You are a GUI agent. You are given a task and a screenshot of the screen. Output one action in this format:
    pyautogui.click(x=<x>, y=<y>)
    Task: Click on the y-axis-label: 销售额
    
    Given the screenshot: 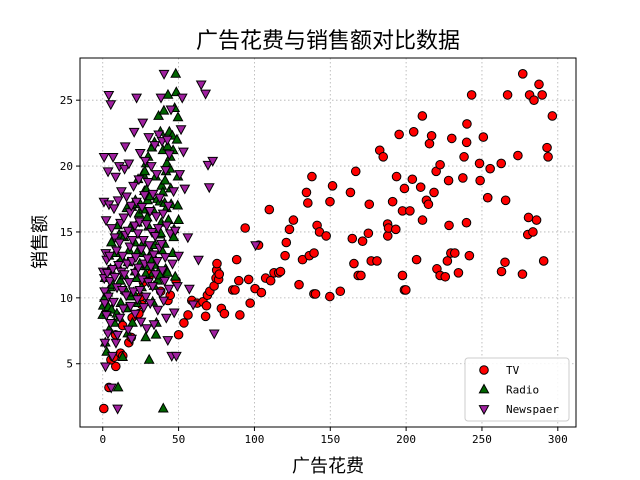 What is the action you would take?
    pyautogui.click(x=40, y=242)
    